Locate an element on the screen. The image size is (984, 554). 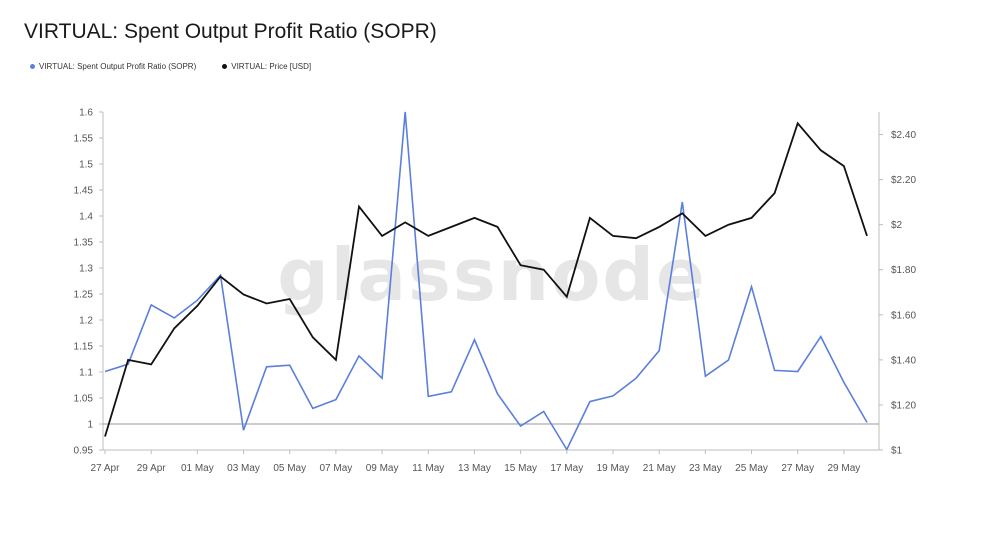
x-tick-label: 25 May is located at coordinates (751, 468).